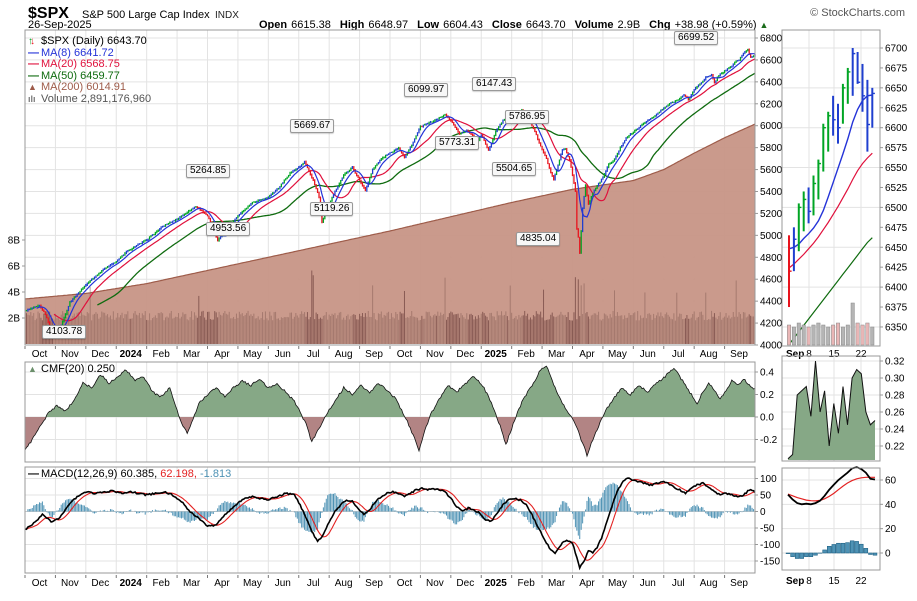 This screenshot has height=601, width=917. I want to click on main-y-tick: 5000, so click(771, 236).